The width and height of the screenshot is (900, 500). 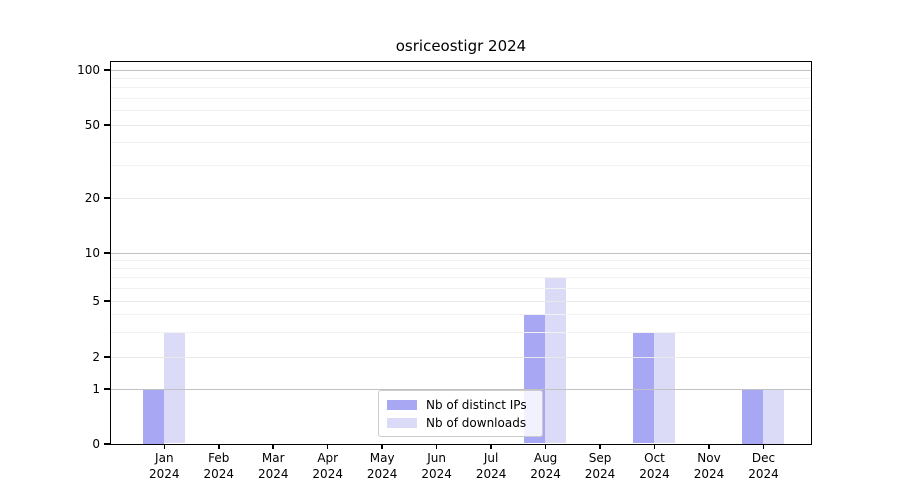 I want to click on legend-swatch-distinct-ips, so click(x=402, y=404).